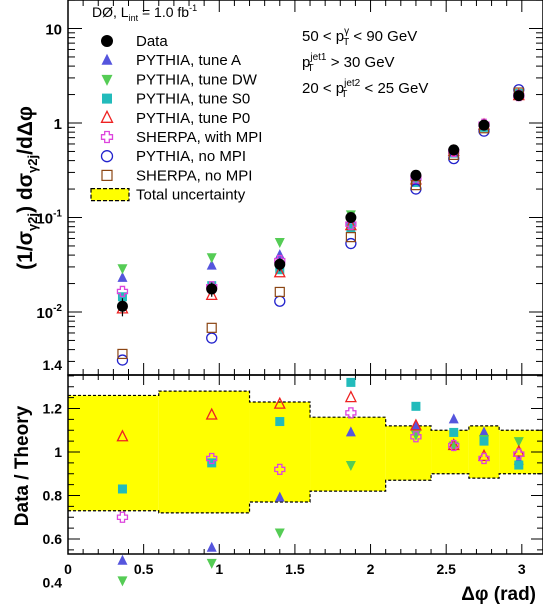  I want to click on cut-photon-pt: 50 < pγ T < 90 GeV, so click(359, 37).